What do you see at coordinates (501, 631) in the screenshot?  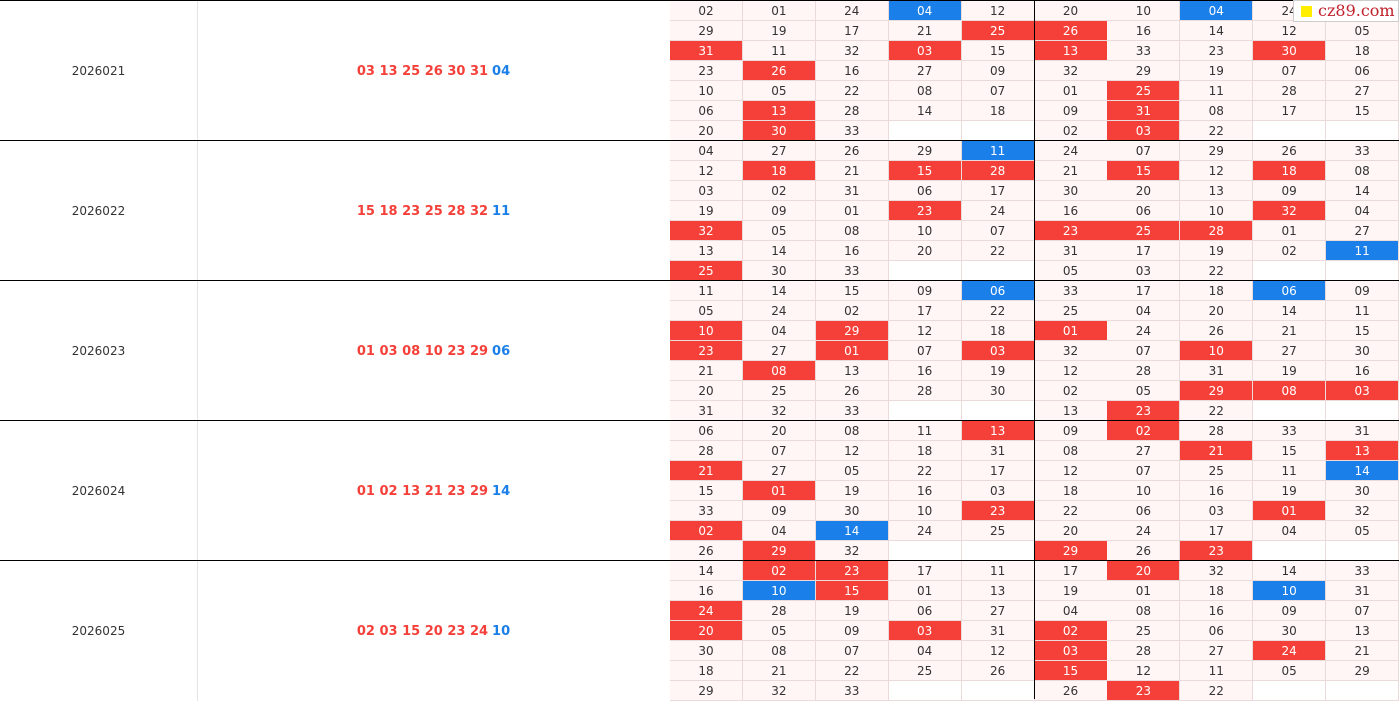 I see `blue-ball: 10` at bounding box center [501, 631].